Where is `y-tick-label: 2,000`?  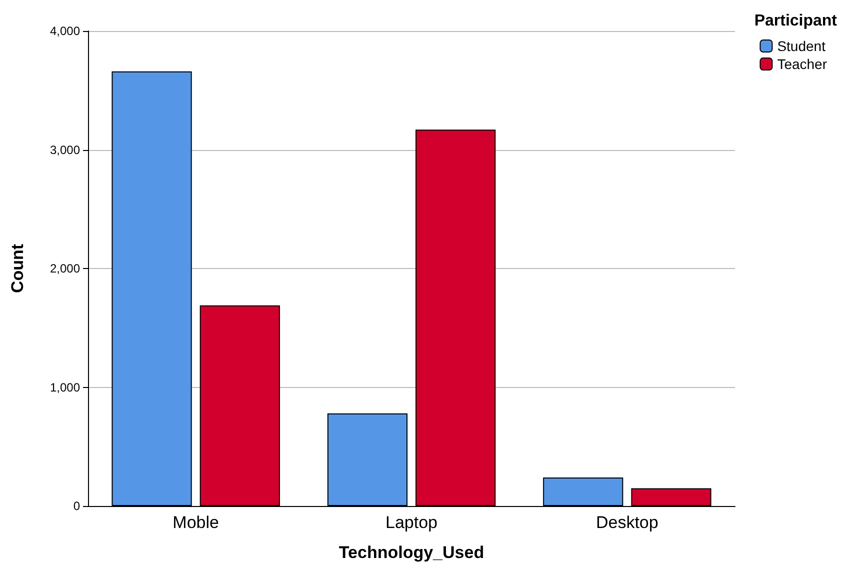 y-tick-label: 2,000 is located at coordinates (65, 269).